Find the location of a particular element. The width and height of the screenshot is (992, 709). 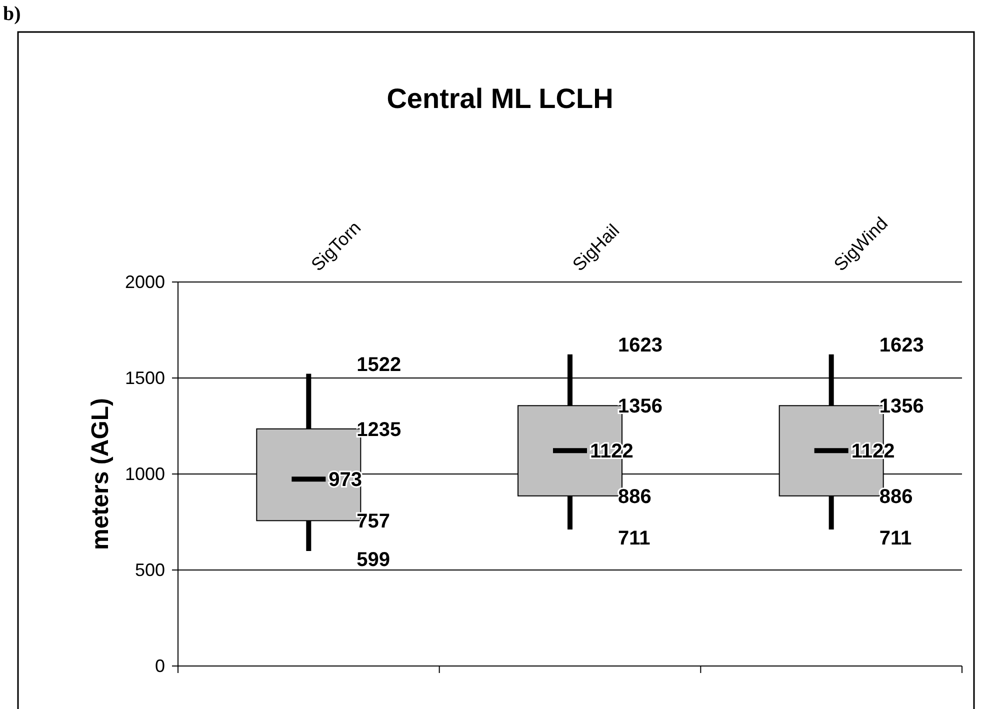

annotation: 757 is located at coordinates (373, 521).